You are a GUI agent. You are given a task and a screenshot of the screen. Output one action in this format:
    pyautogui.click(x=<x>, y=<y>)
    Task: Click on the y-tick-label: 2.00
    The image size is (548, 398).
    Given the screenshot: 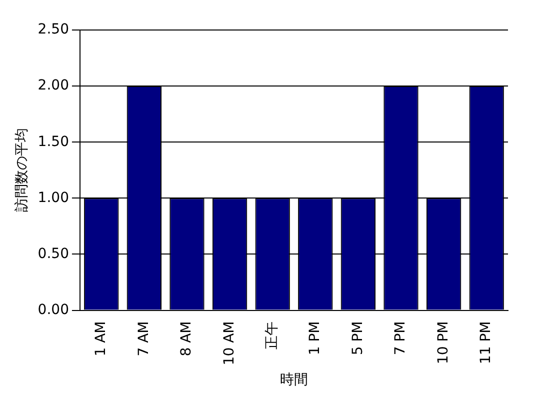 What is the action you would take?
    pyautogui.click(x=53, y=86)
    